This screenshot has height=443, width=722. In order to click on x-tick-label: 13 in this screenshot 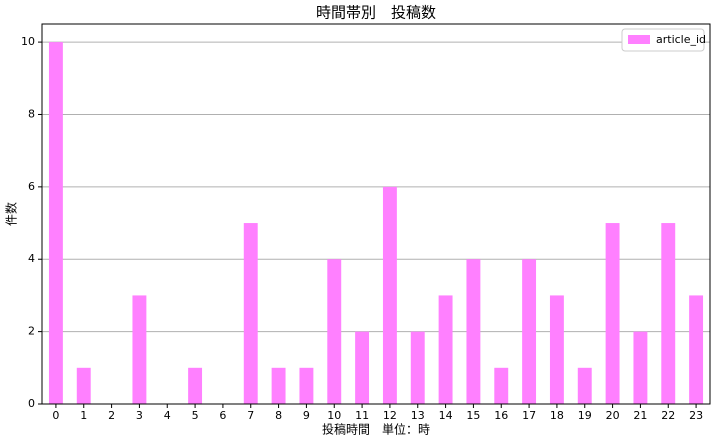, I will do `click(418, 415)`.